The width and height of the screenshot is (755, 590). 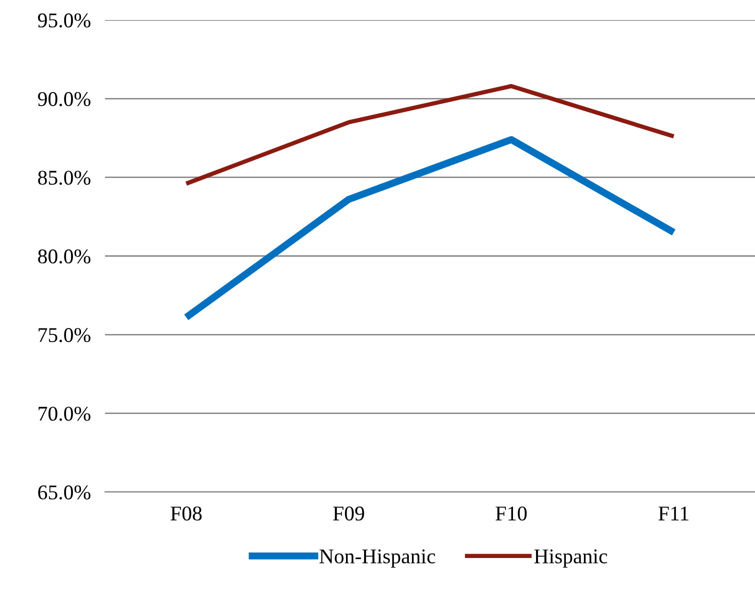 What do you see at coordinates (186, 513) in the screenshot?
I see `x-tick-label: F08` at bounding box center [186, 513].